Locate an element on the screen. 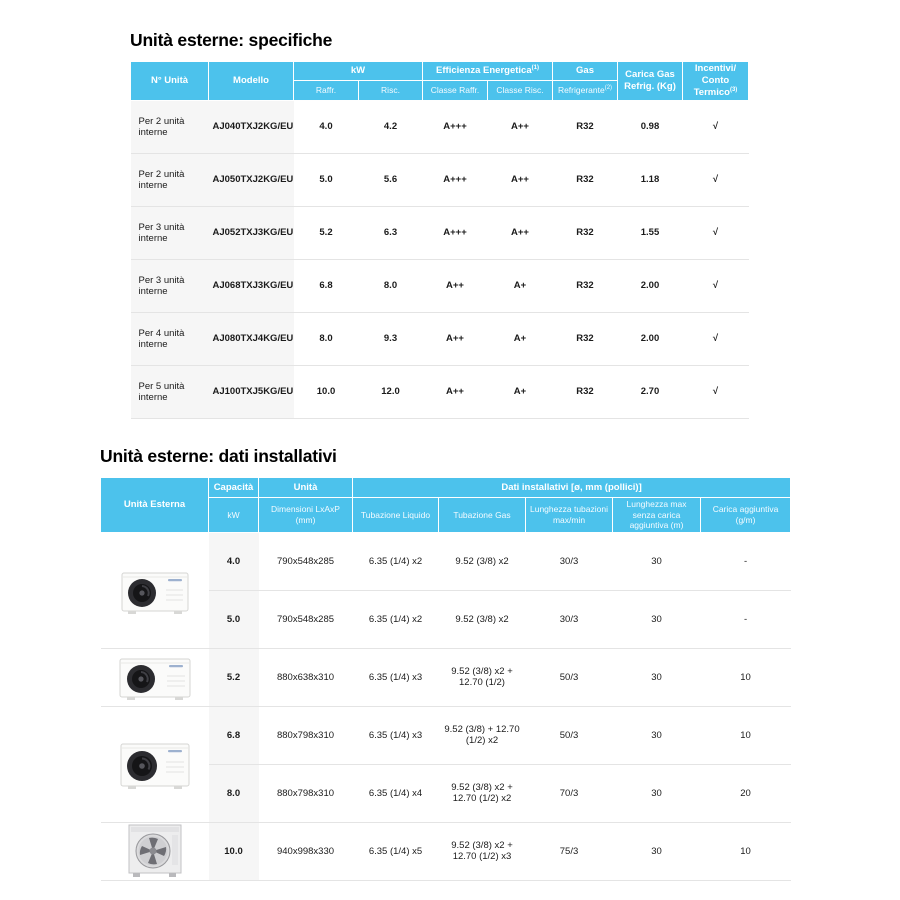 The image size is (900, 900). col-header-tubazione-gas: Tubazione Gas is located at coordinates (482, 515).